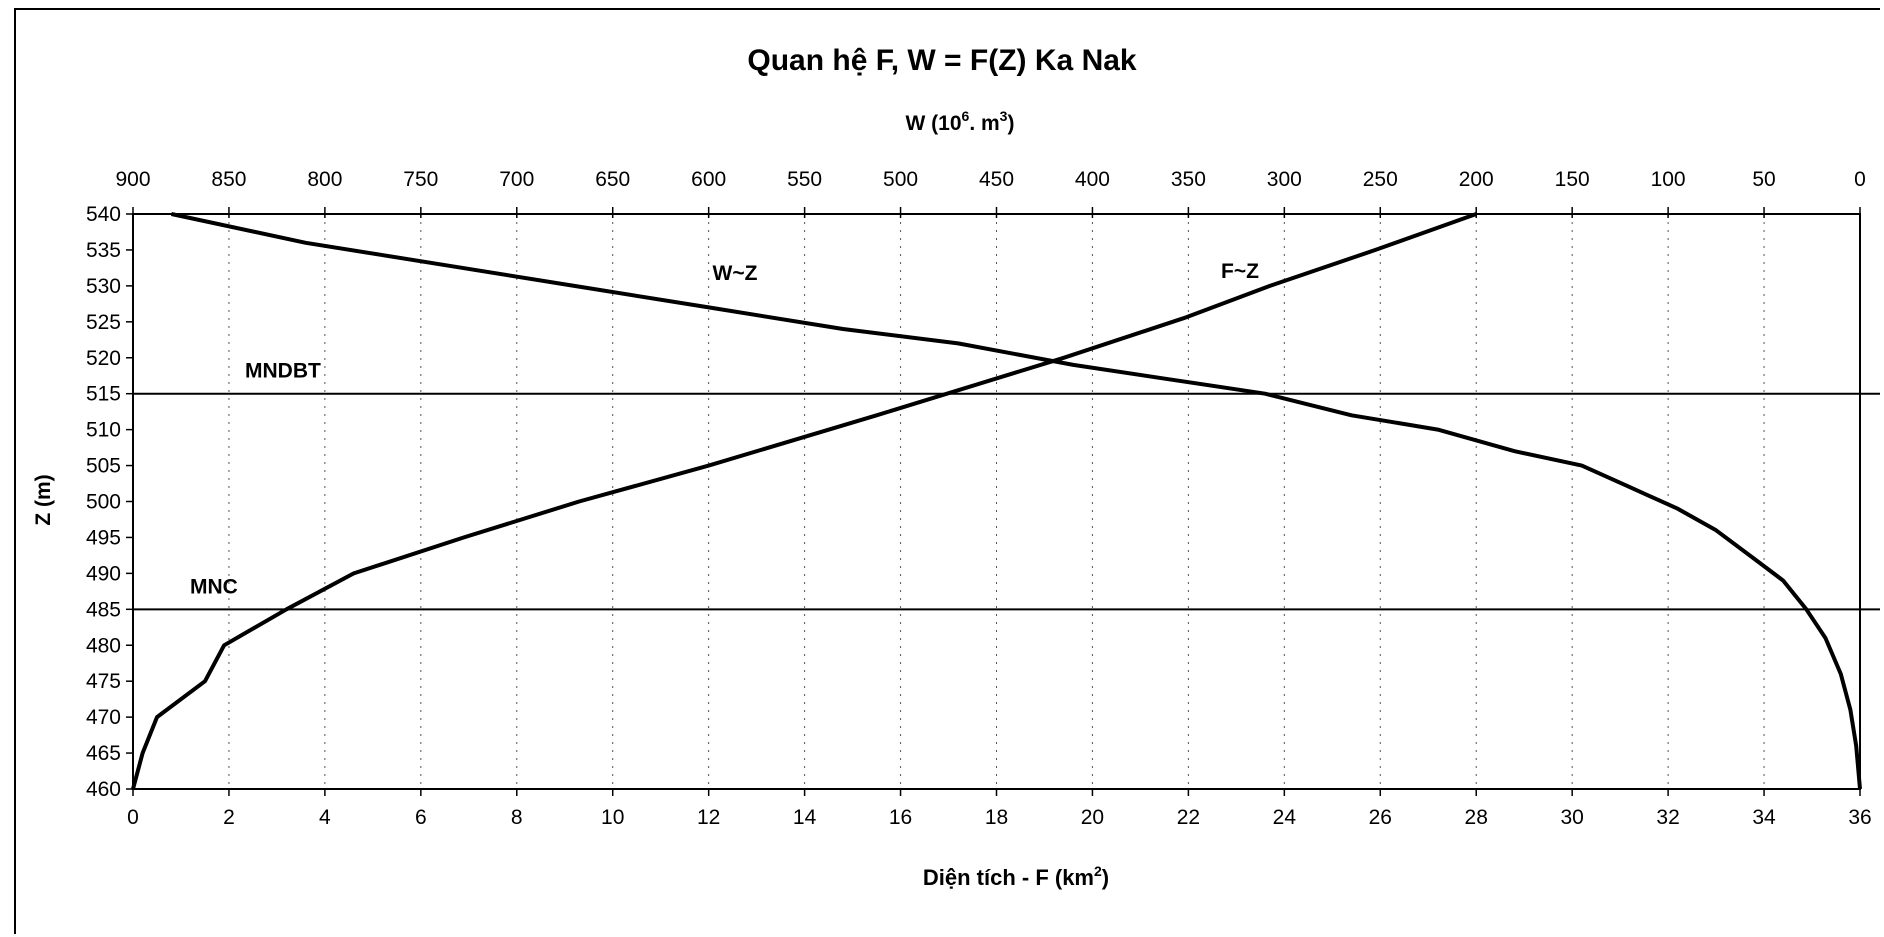 The height and width of the screenshot is (937, 1884). I want to click on x-top-tick-label: 350, so click(1188, 179).